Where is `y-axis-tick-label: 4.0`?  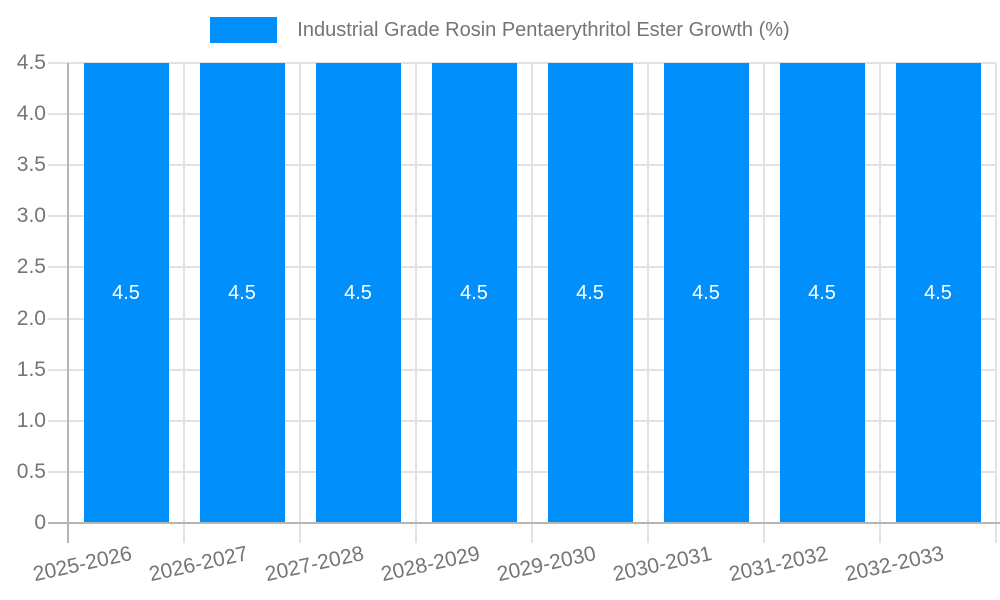
y-axis-tick-label: 4.0 is located at coordinates (31, 114).